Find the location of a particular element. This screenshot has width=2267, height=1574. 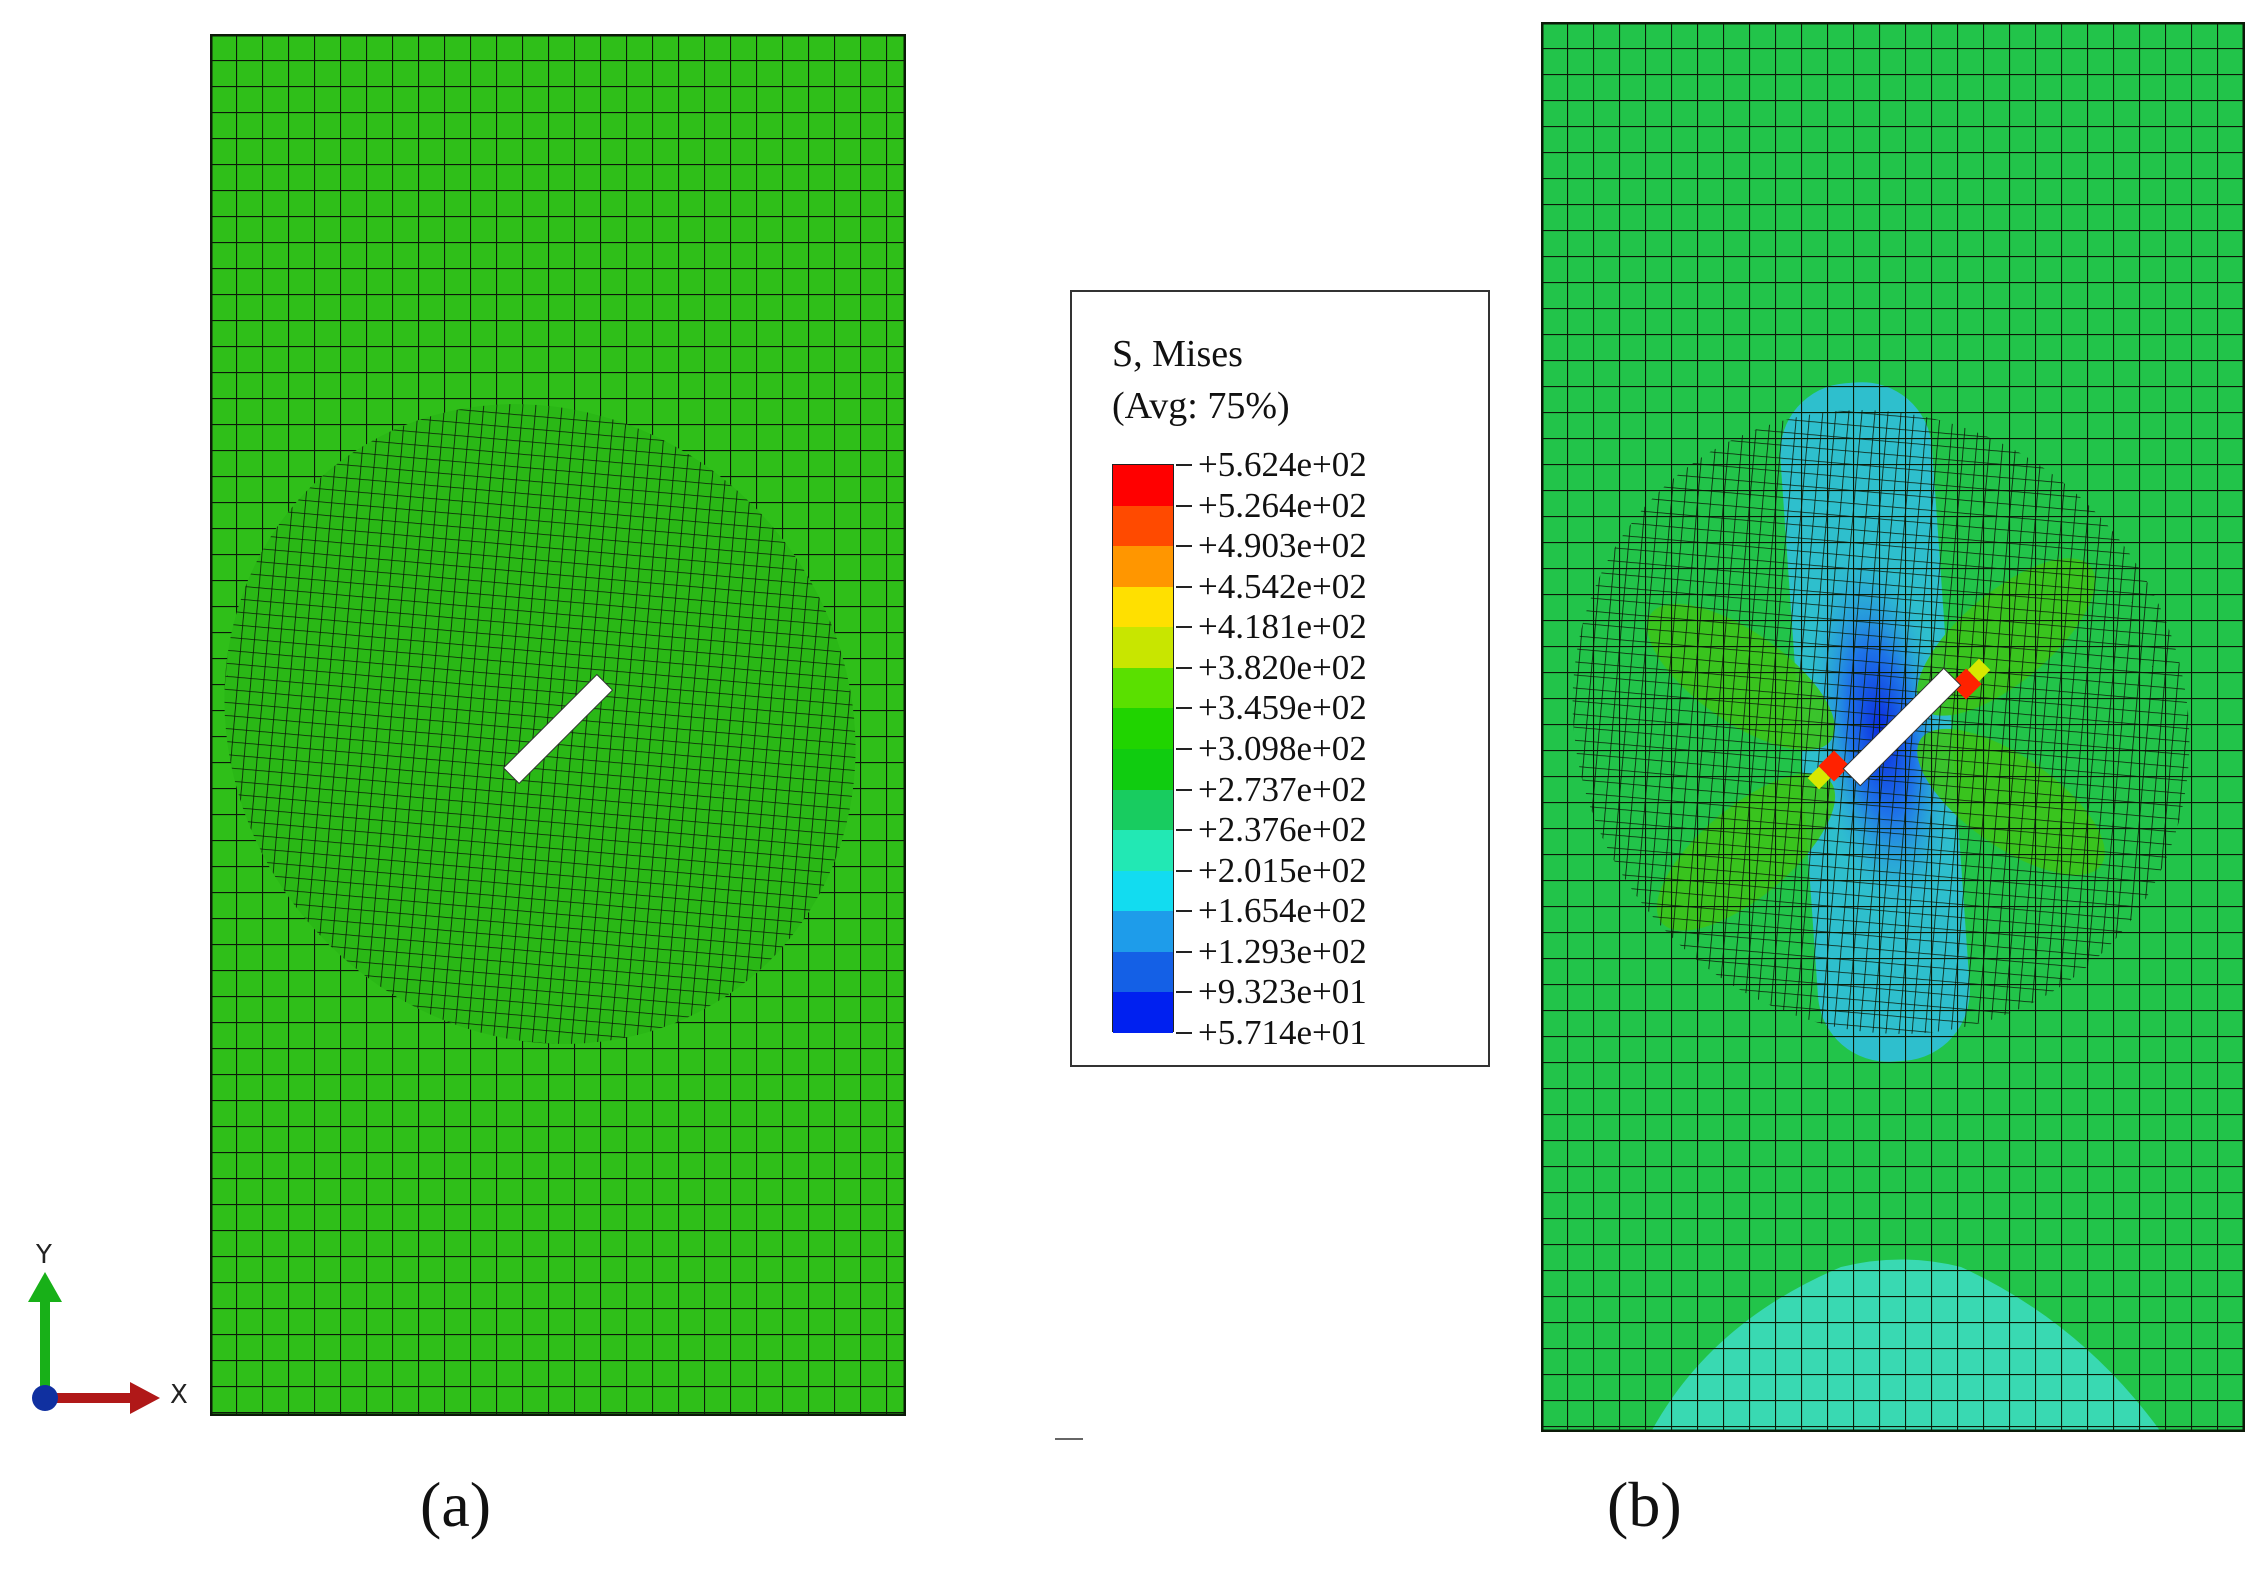

legend-level-label: +3.820e+02 is located at coordinates (1282, 667).